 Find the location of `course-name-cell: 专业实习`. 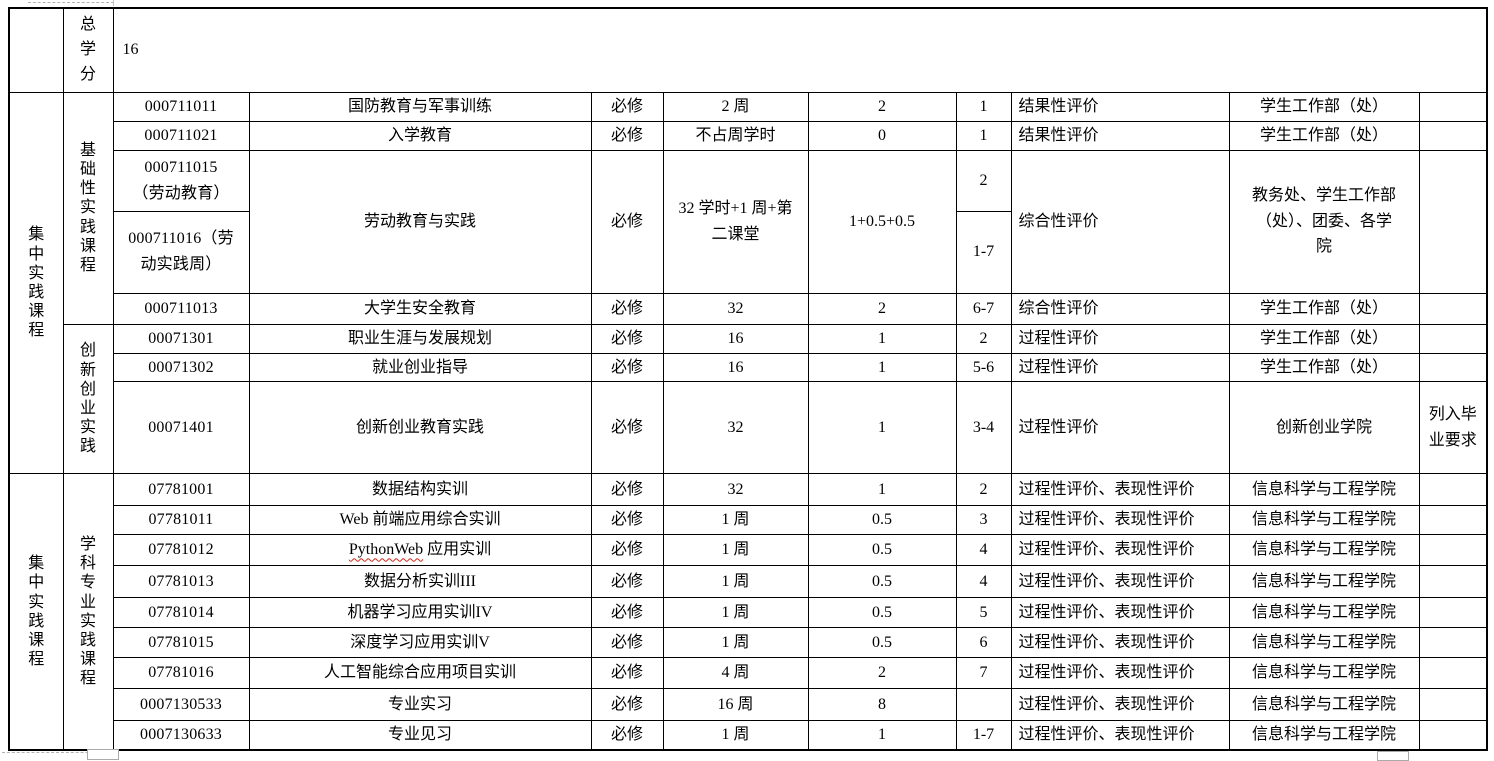

course-name-cell: 专业实习 is located at coordinates (420, 705).